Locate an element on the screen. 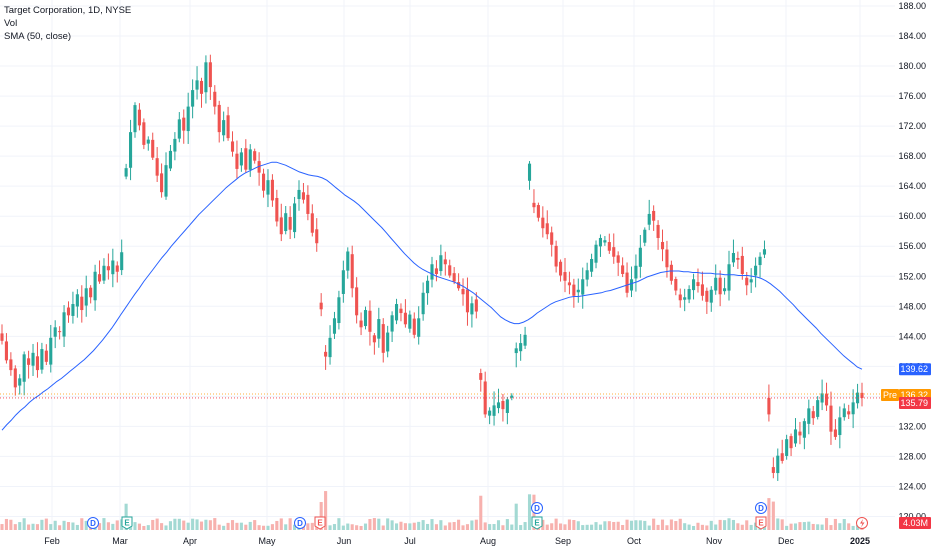  dividend-icon is located at coordinates (300, 523).